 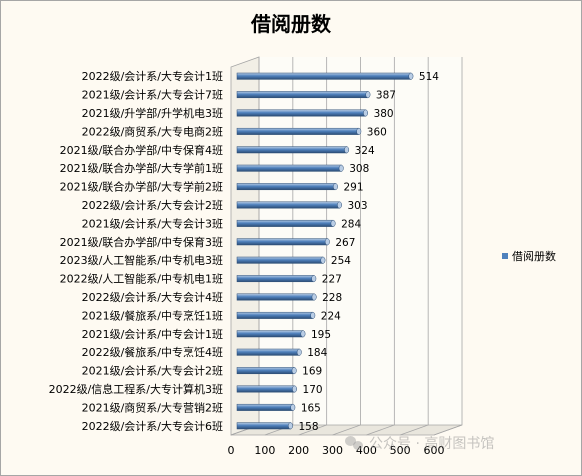 I want to click on category-label: 2021级/会计系/大专会计3班, so click(x=152, y=223).